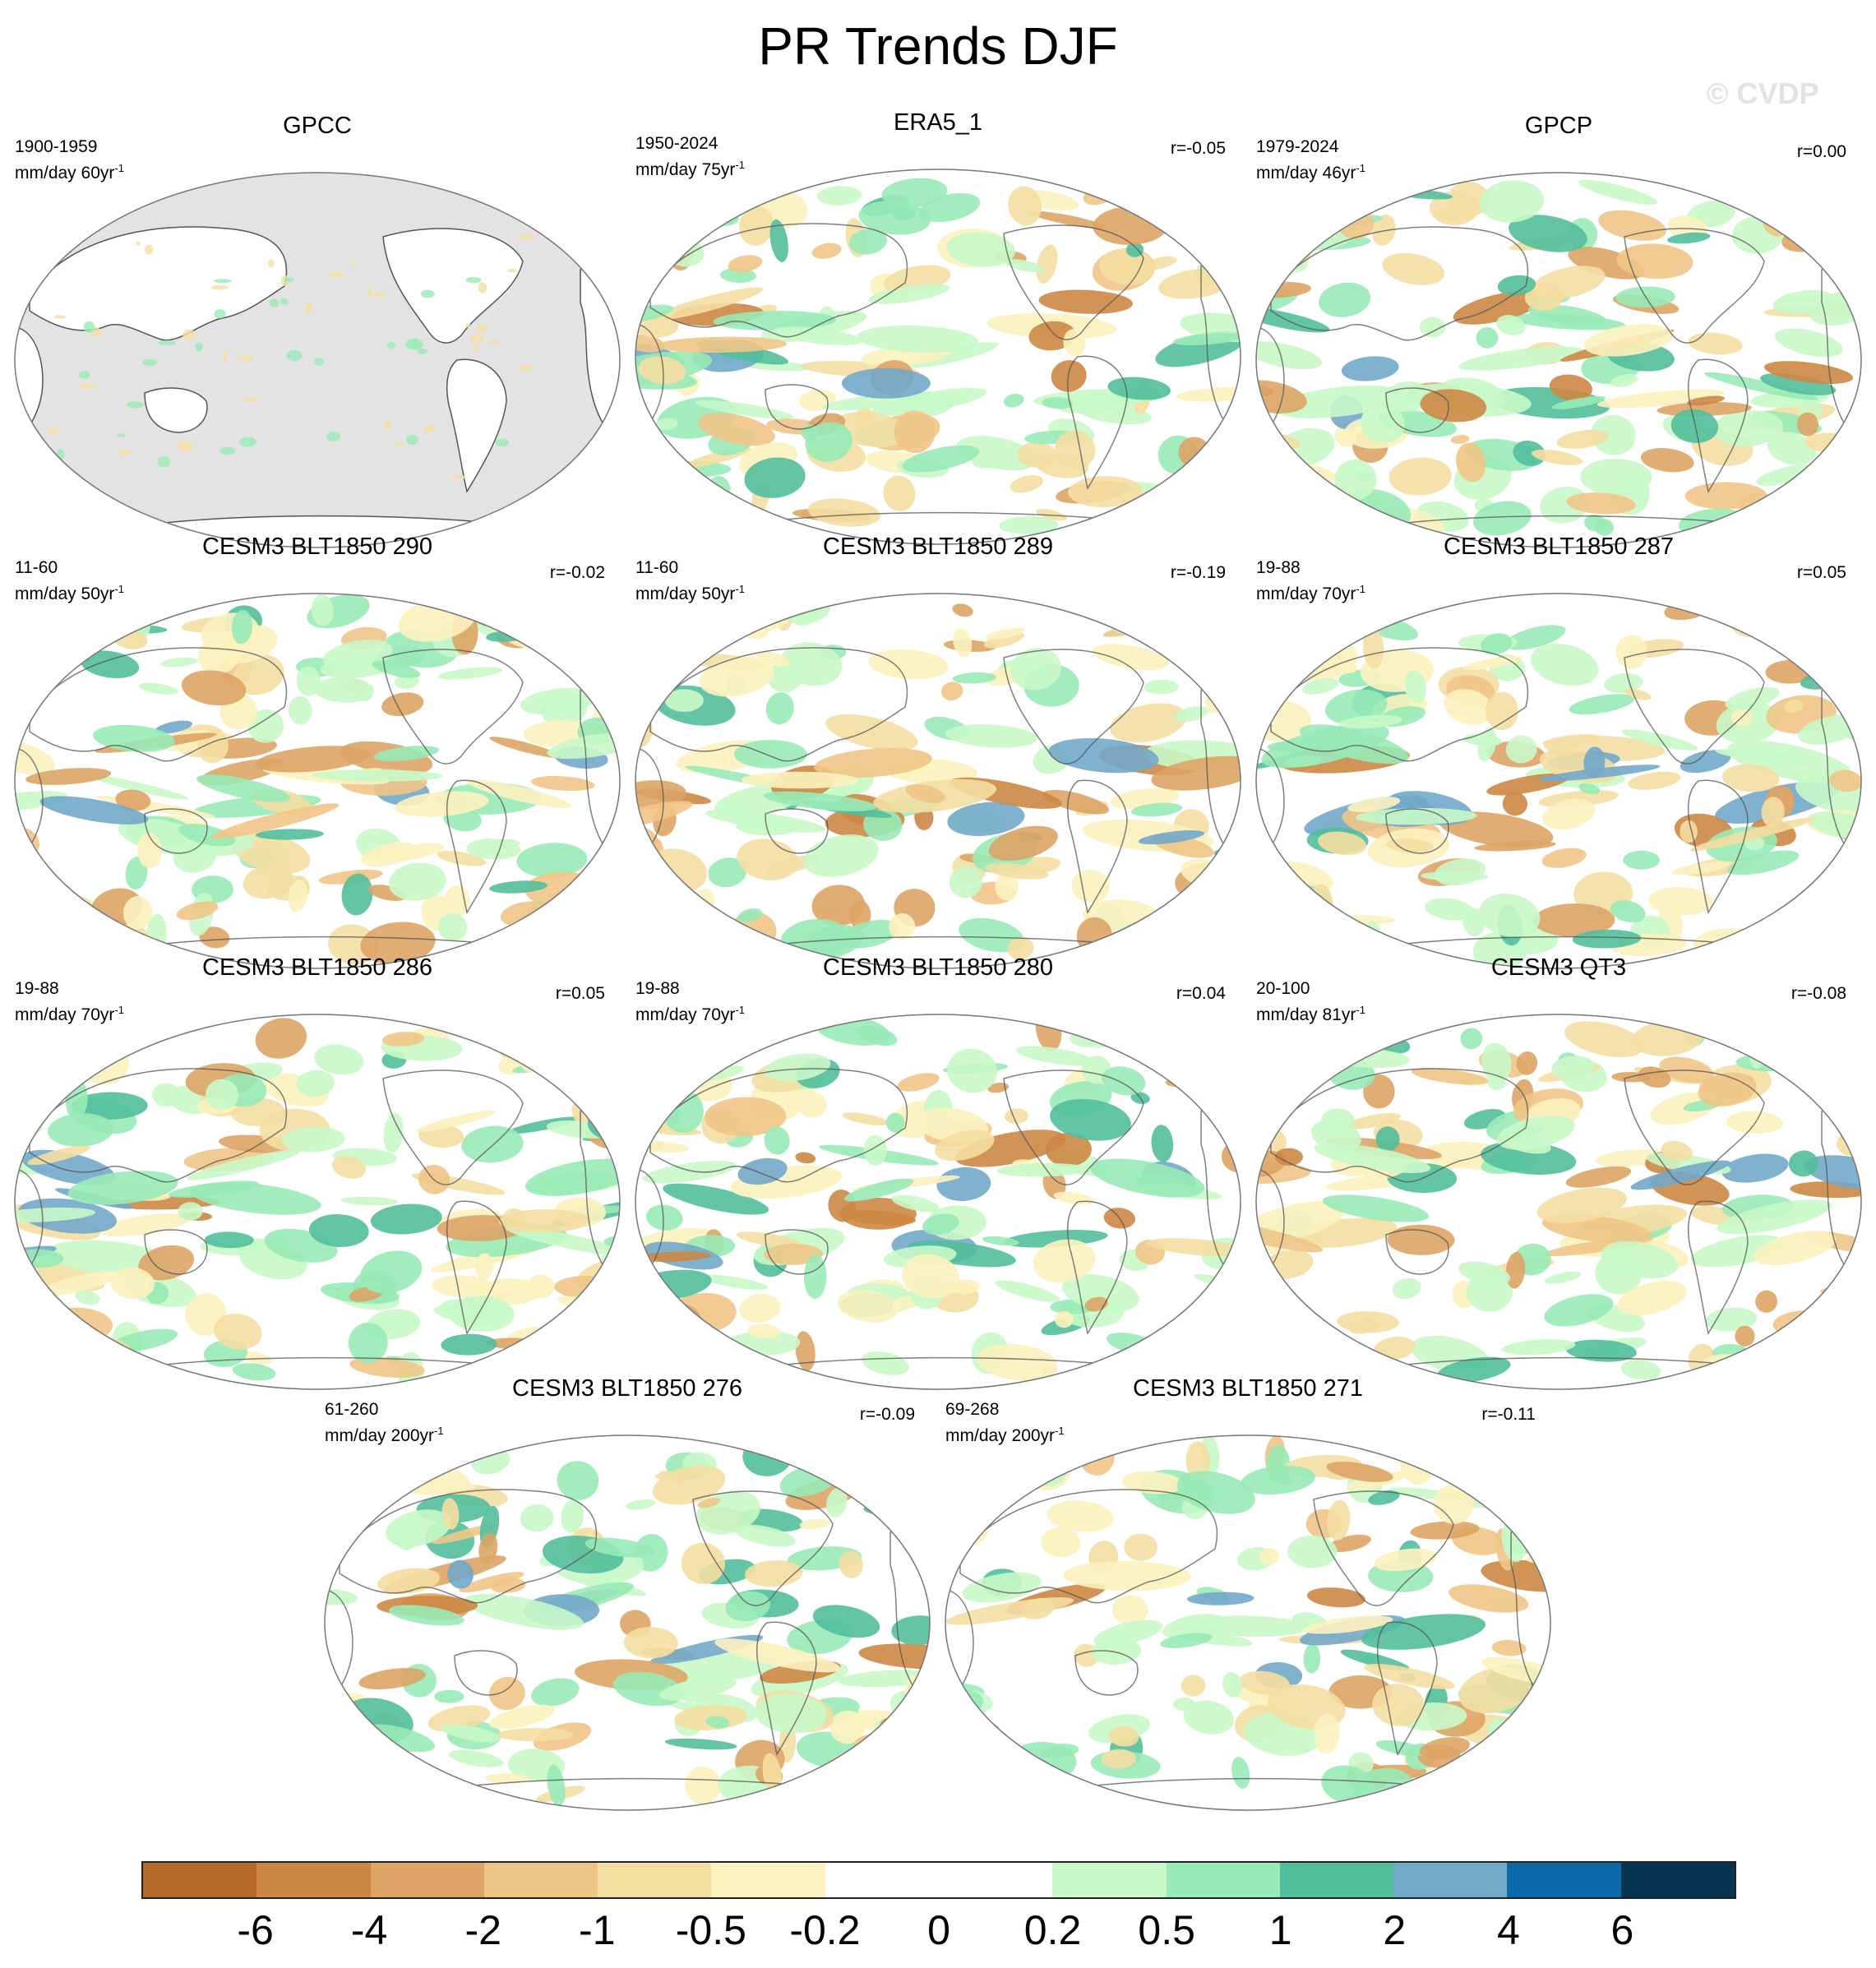  Describe the element at coordinates (1558, 967) in the screenshot. I see `panel-title: CESM3 QT3` at that location.